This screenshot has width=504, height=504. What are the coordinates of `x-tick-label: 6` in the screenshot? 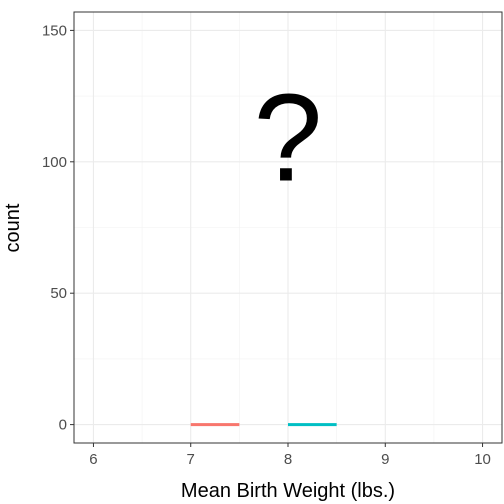 It's located at (93, 459).